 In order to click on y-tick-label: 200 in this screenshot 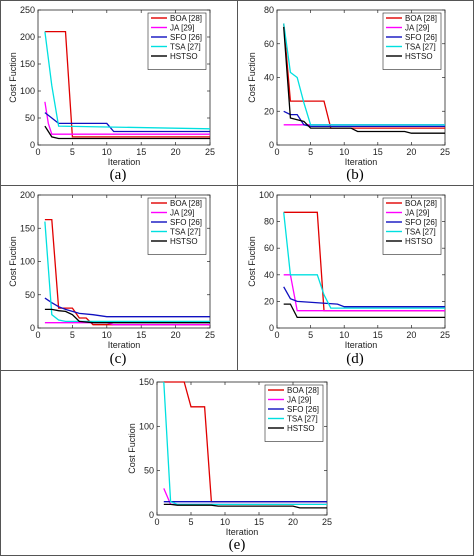, I will do `click(27, 37)`.